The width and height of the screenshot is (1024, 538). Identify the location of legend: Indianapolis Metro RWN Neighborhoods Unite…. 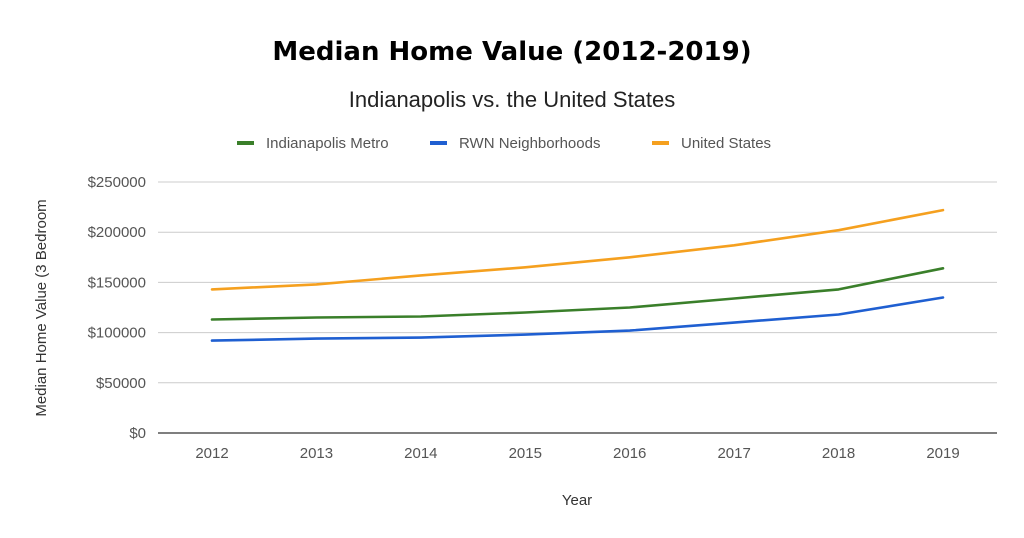
(504, 143).